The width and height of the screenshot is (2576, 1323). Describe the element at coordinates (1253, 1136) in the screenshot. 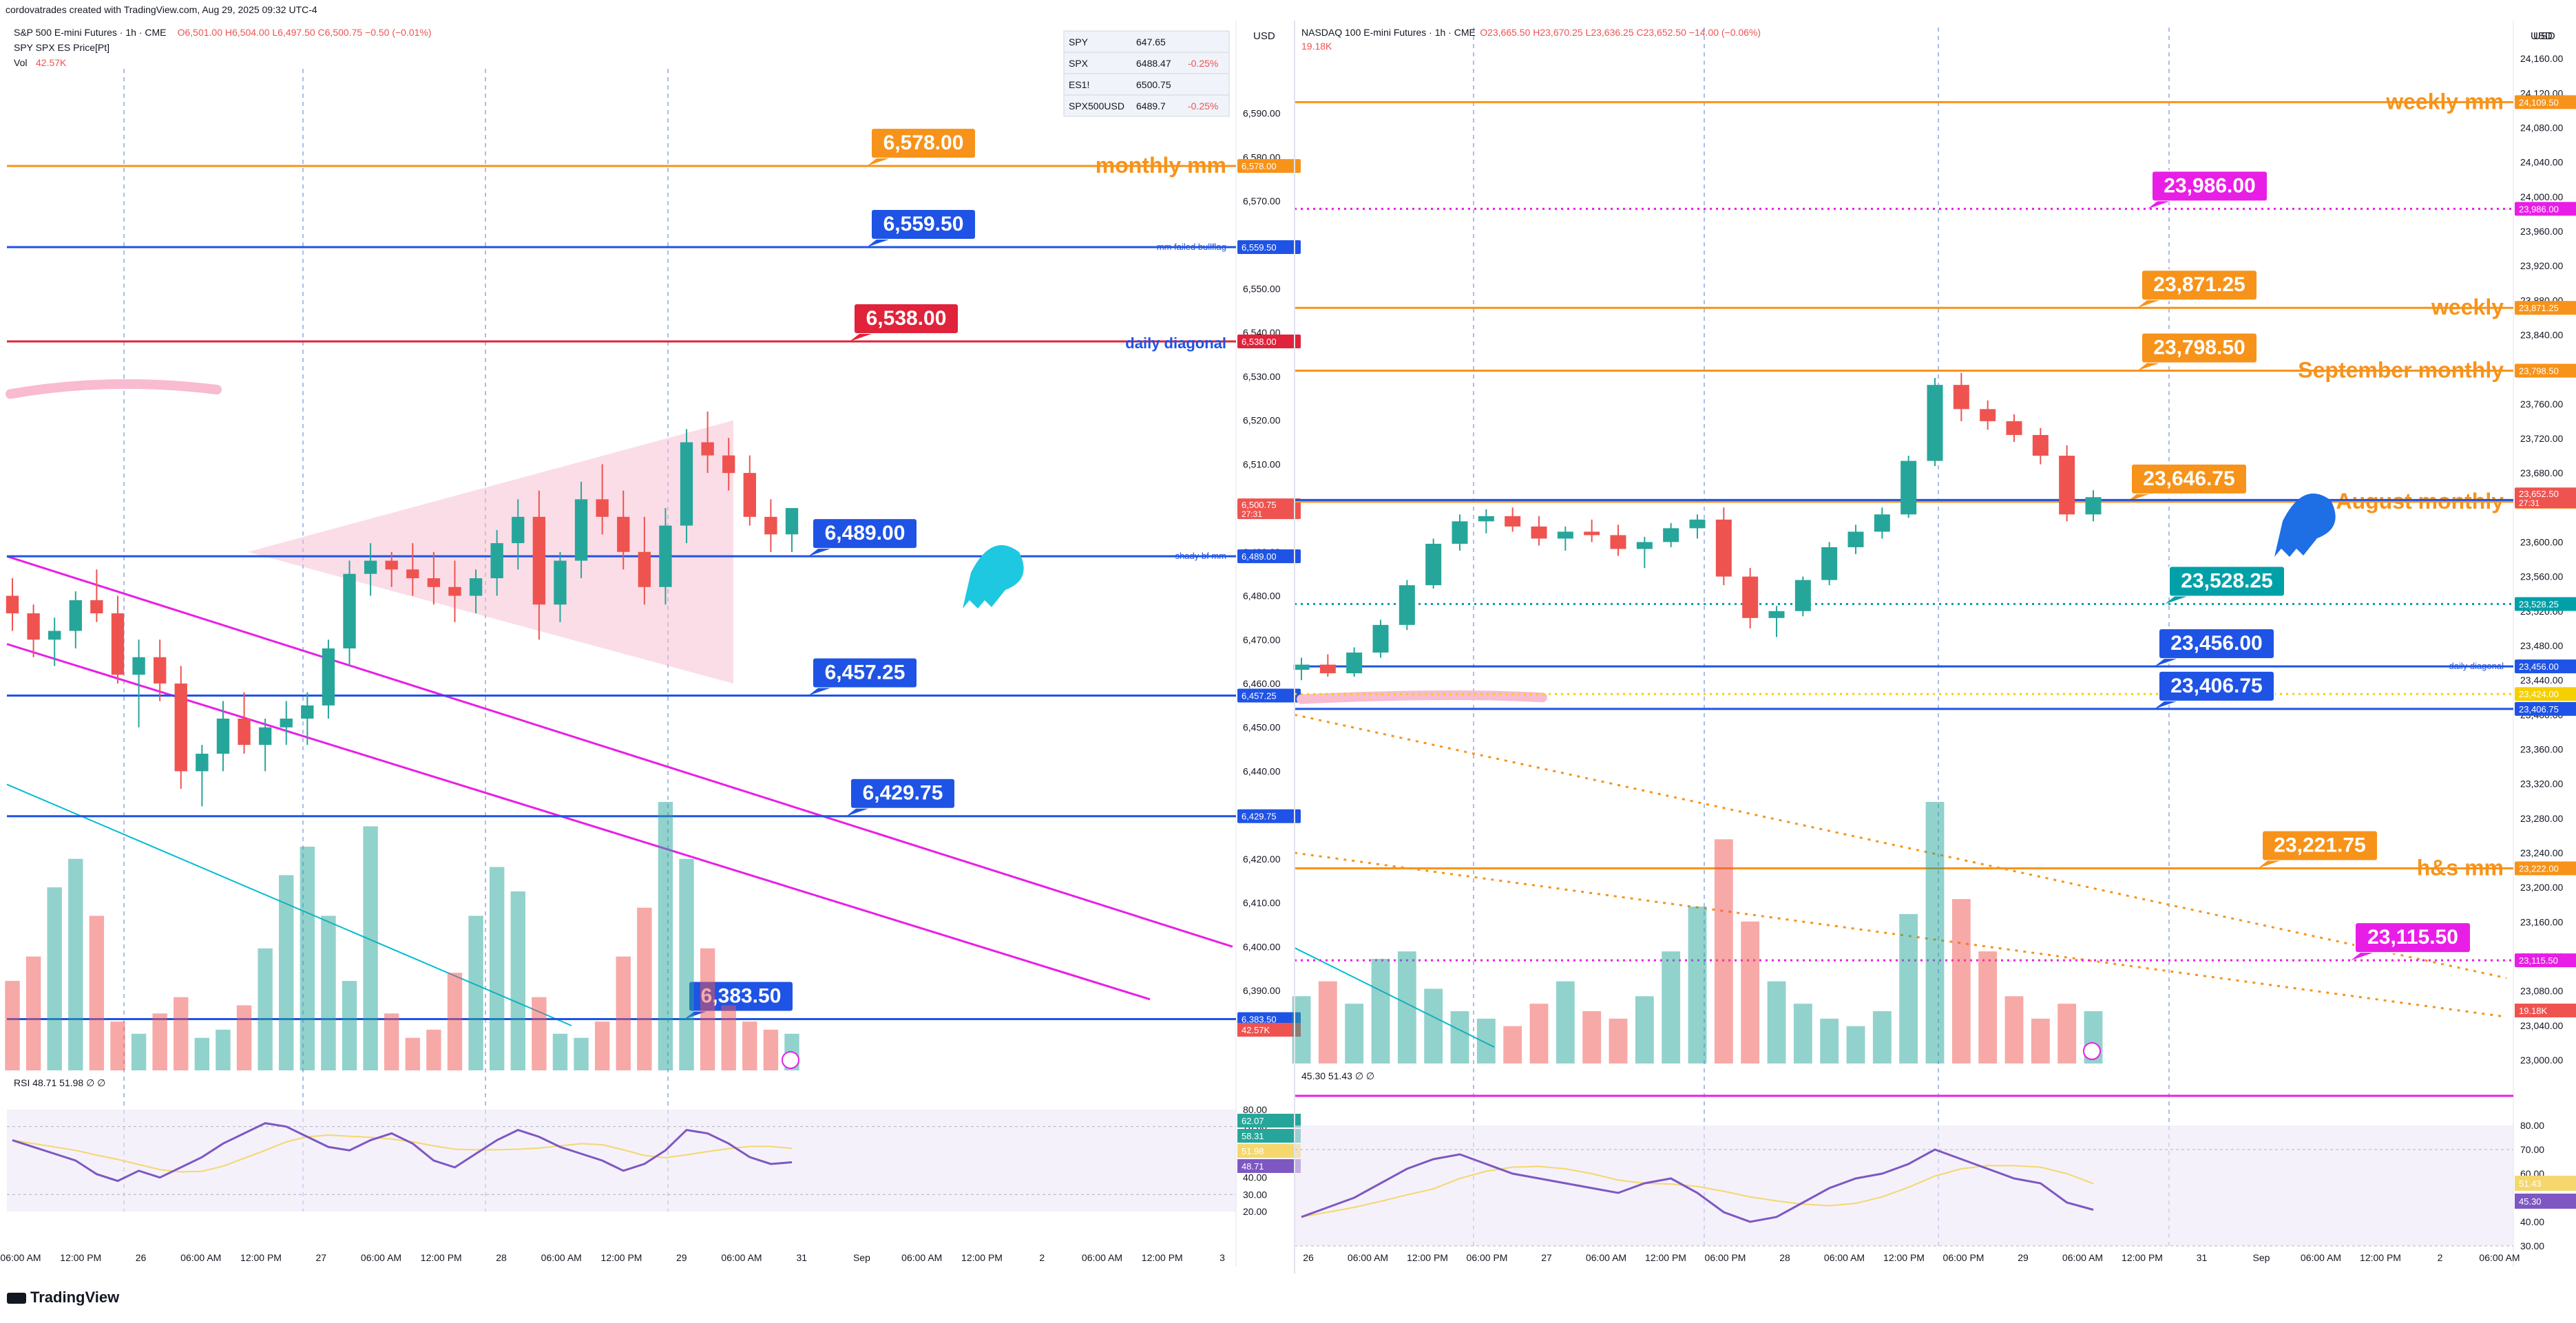

I see `rsi-tag-text: 58.31` at that location.